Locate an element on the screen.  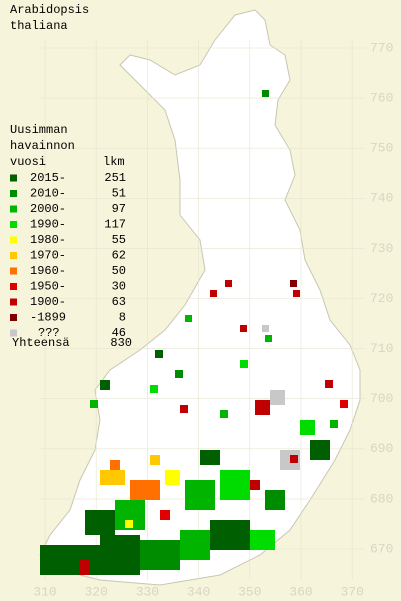
legend-count: 97 is located at coordinates (119, 209).